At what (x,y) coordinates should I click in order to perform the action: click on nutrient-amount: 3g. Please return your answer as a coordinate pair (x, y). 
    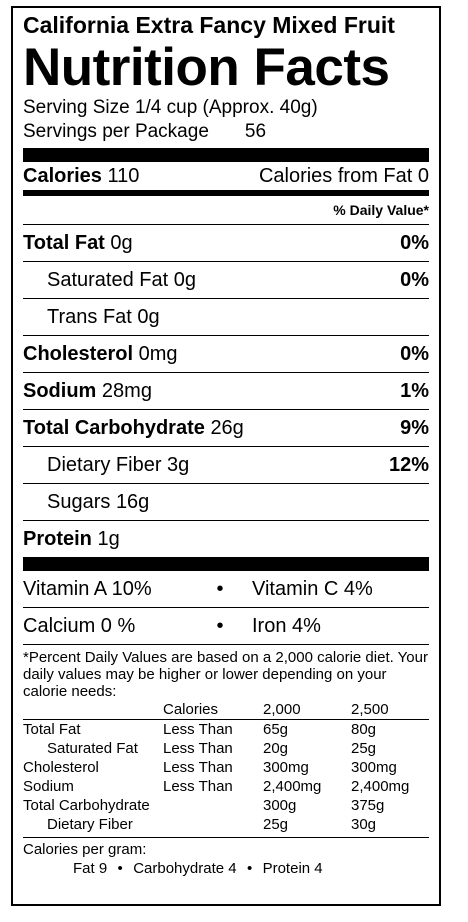
    Looking at the image, I should click on (178, 464).